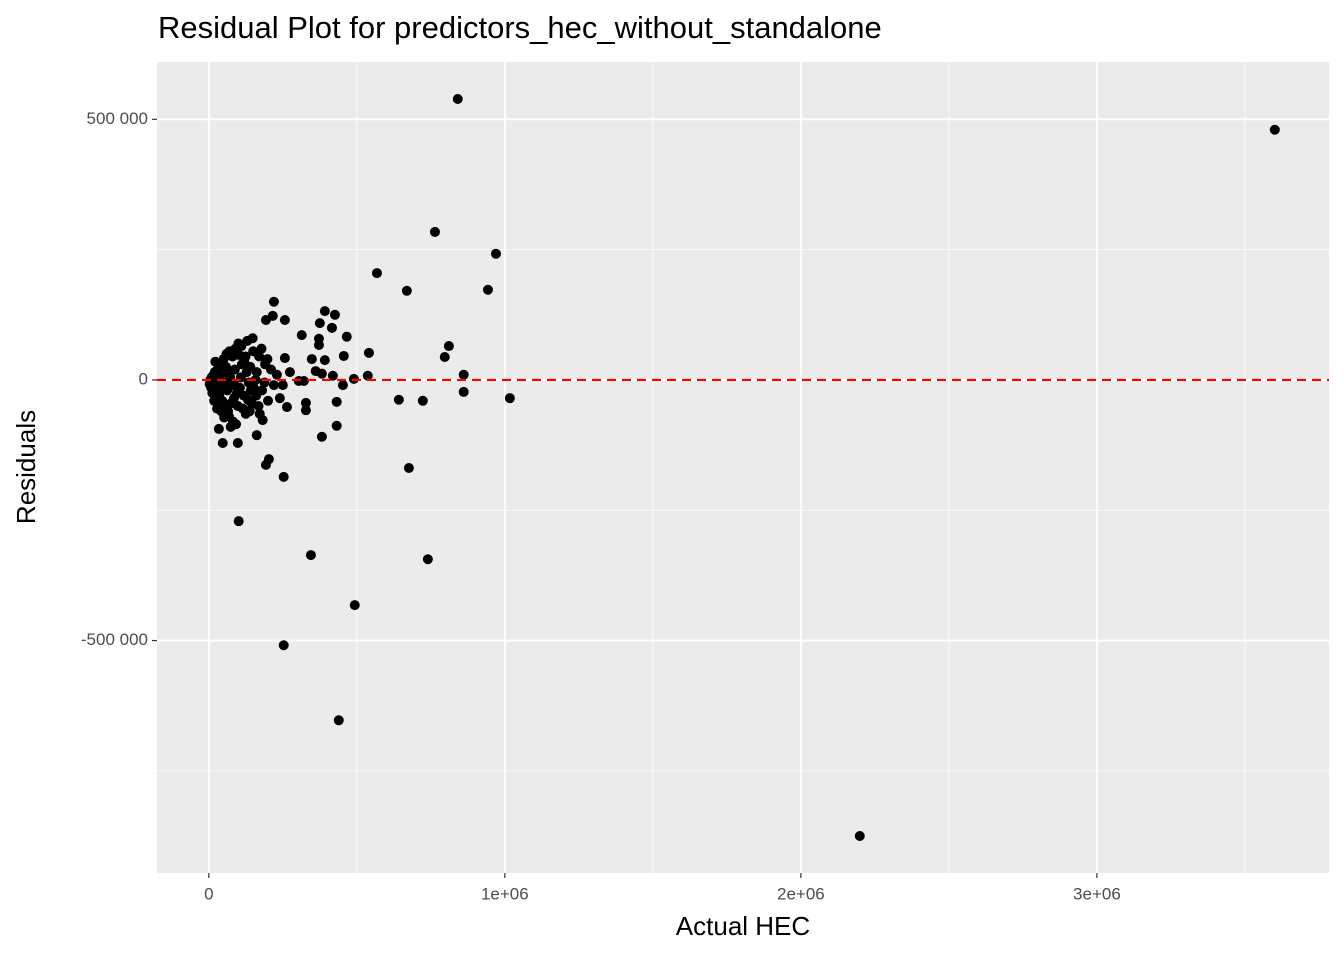 This screenshot has width=1344, height=965. What do you see at coordinates (26, 467) in the screenshot?
I see `y-axis-title: Residuals` at bounding box center [26, 467].